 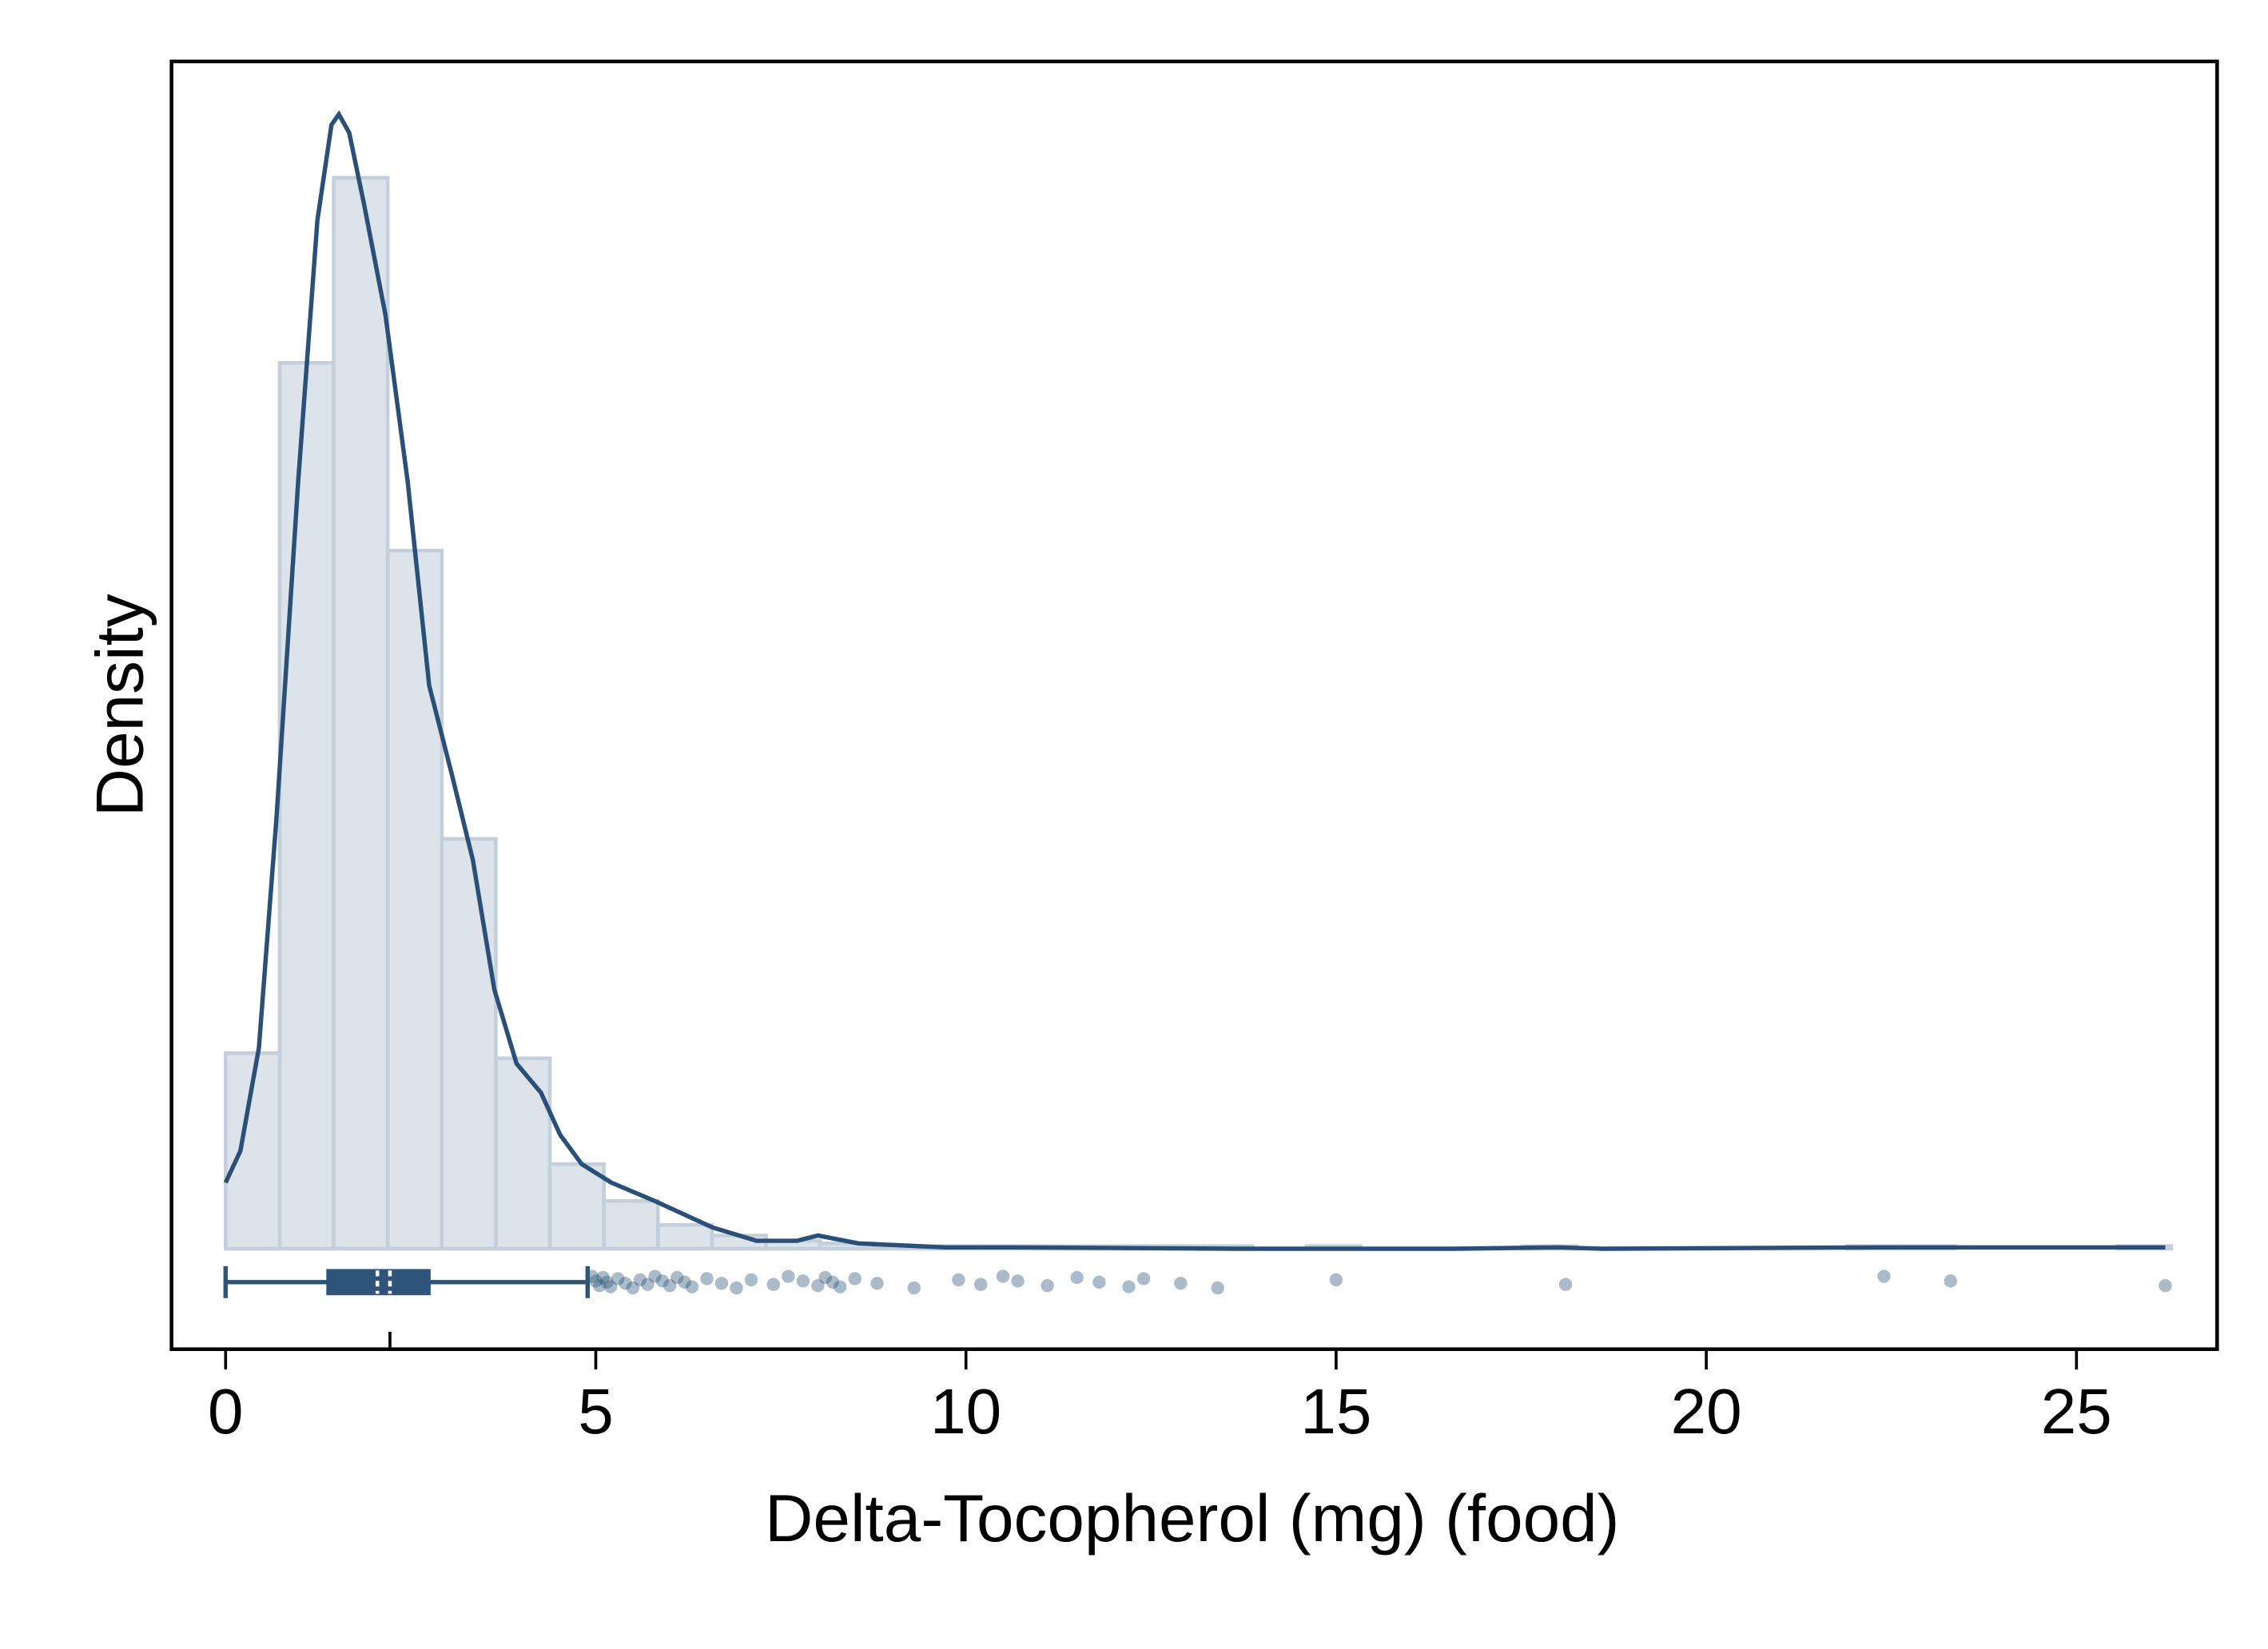 What do you see at coordinates (226, 1411) in the screenshot?
I see `x-tick-label: 0` at bounding box center [226, 1411].